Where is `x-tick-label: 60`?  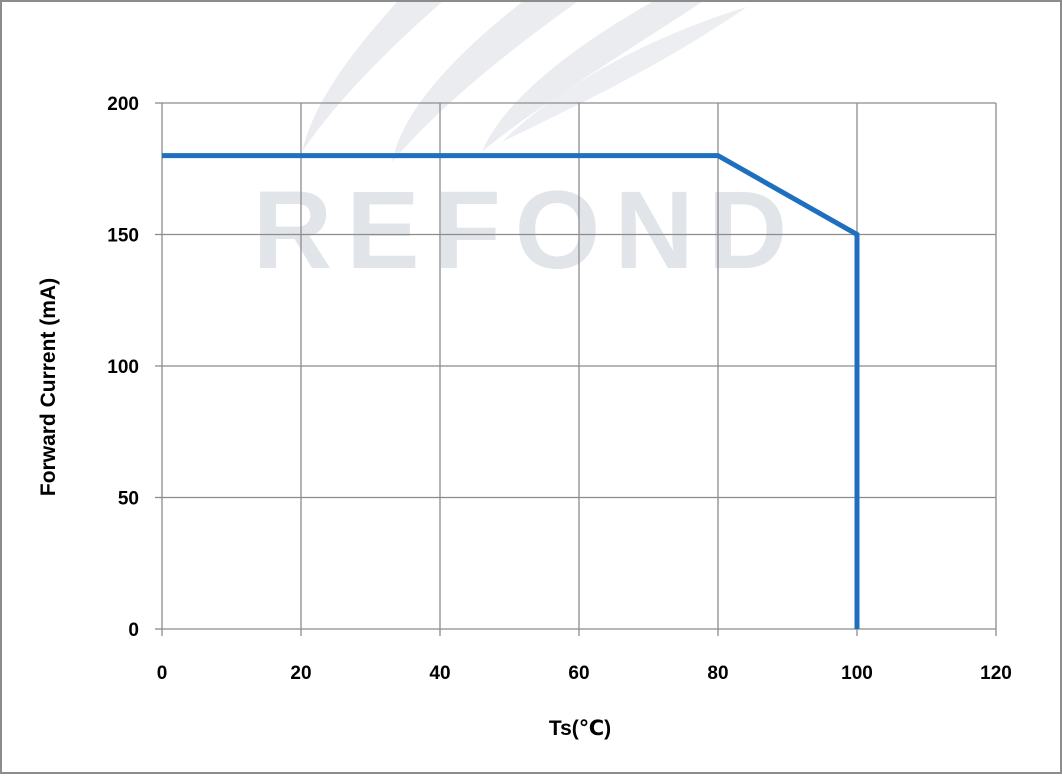 x-tick-label: 60 is located at coordinates (578, 673).